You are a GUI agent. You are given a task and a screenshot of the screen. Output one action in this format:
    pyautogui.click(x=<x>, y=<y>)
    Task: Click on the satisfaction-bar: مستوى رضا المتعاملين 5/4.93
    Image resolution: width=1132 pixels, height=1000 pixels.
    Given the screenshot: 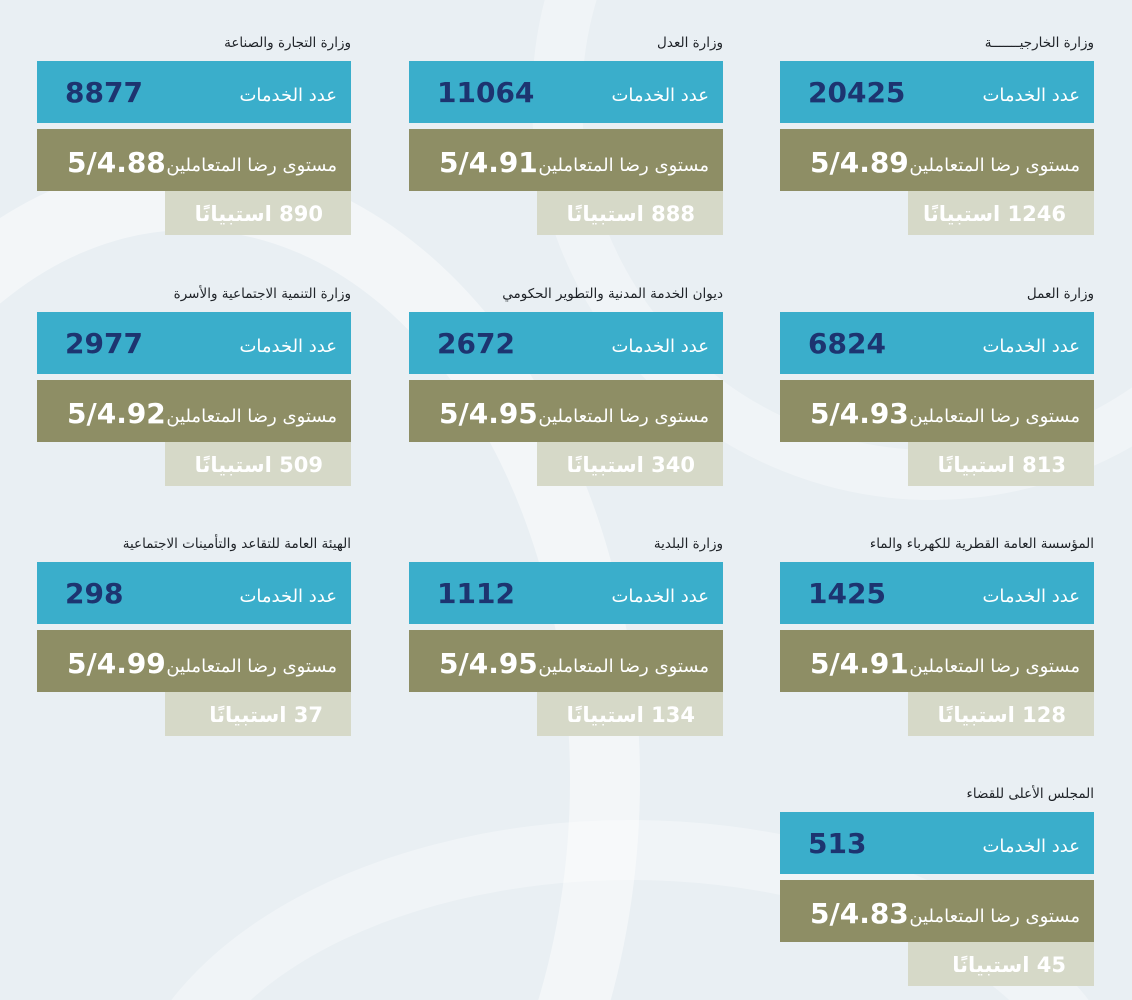 What is the action you would take?
    pyautogui.click(x=937, y=411)
    